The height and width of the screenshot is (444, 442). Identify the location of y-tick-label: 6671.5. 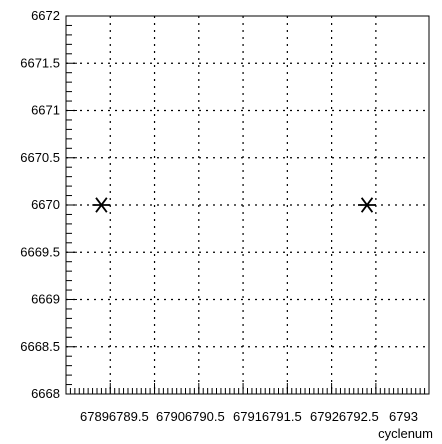
(40, 62).